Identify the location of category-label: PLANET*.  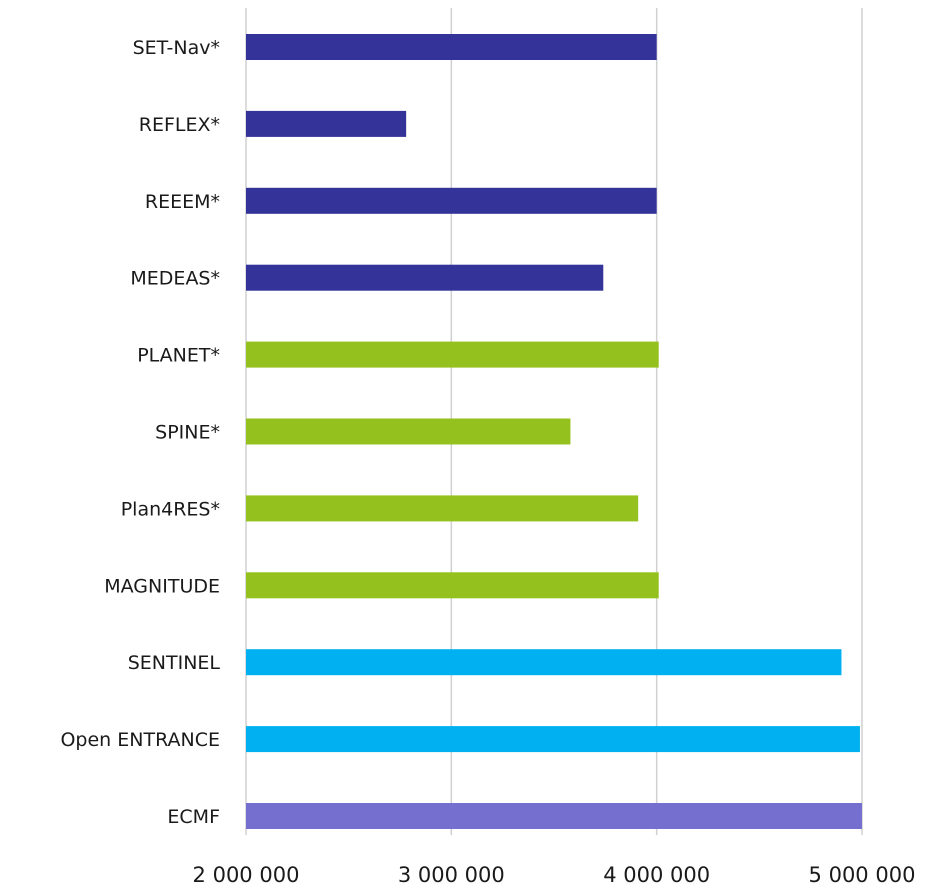
(178, 356).